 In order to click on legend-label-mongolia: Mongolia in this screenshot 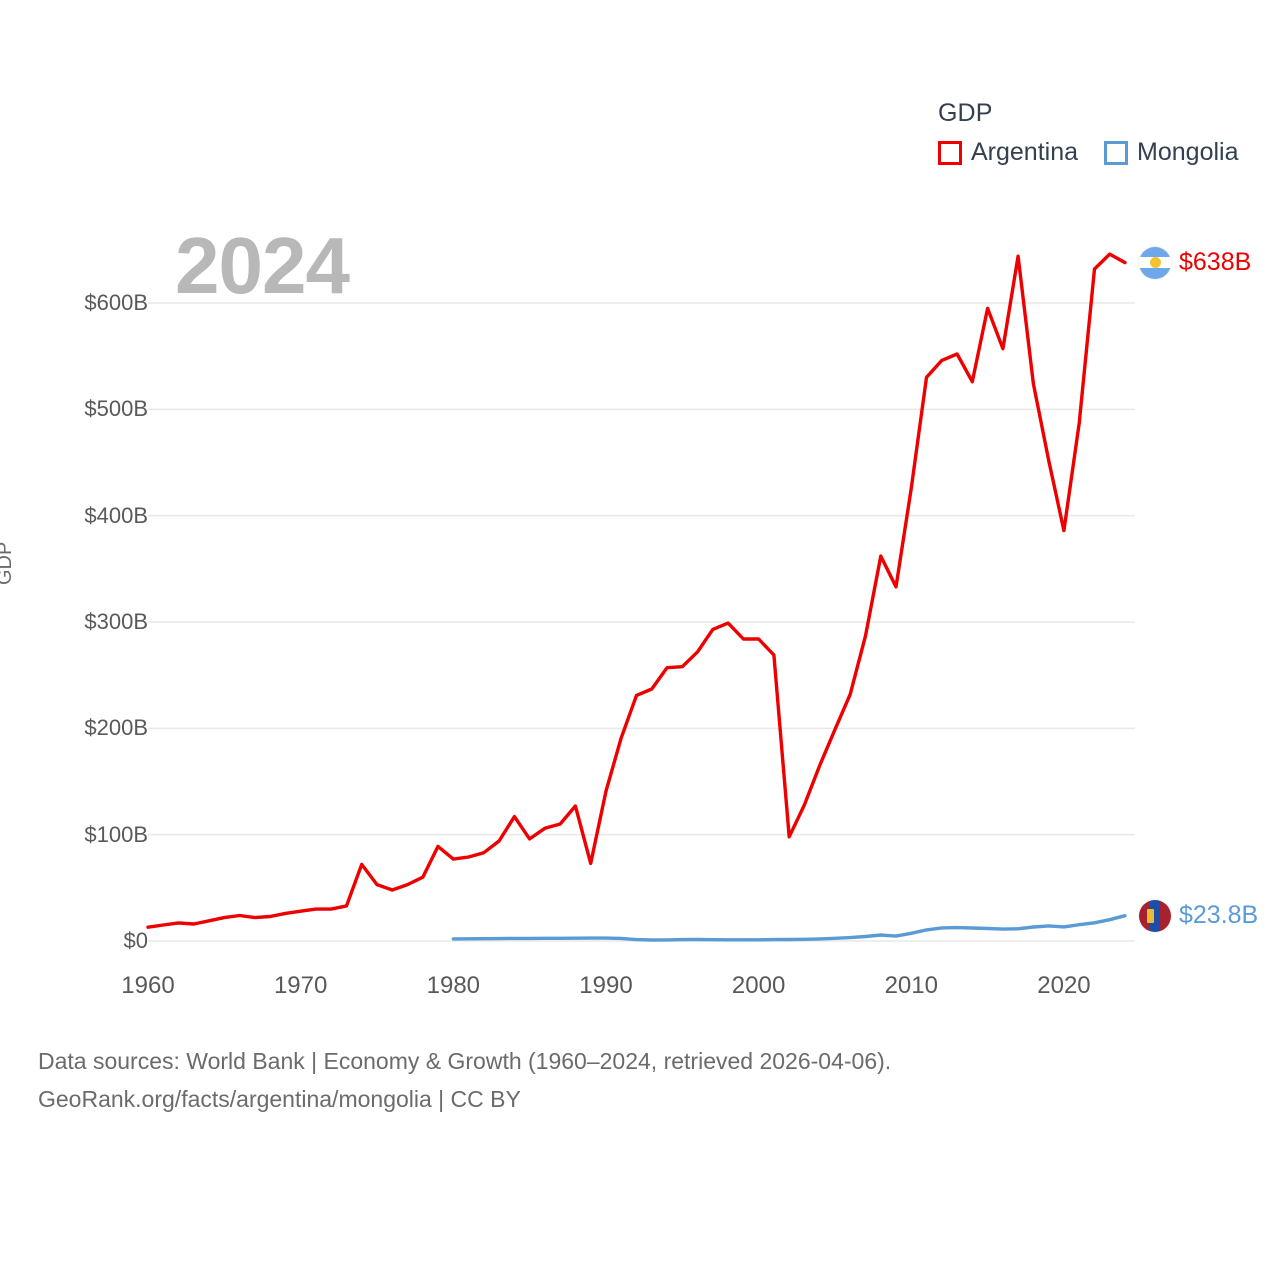, I will do `click(1188, 152)`.